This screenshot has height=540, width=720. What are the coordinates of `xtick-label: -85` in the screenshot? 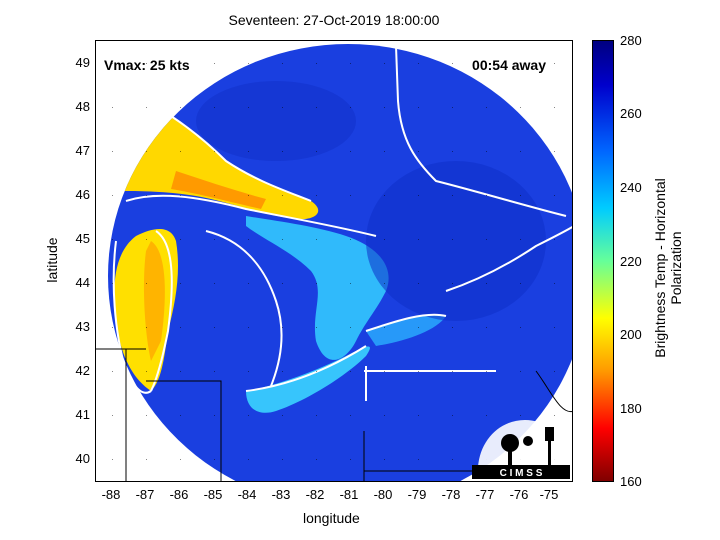 It's located at (213, 494).